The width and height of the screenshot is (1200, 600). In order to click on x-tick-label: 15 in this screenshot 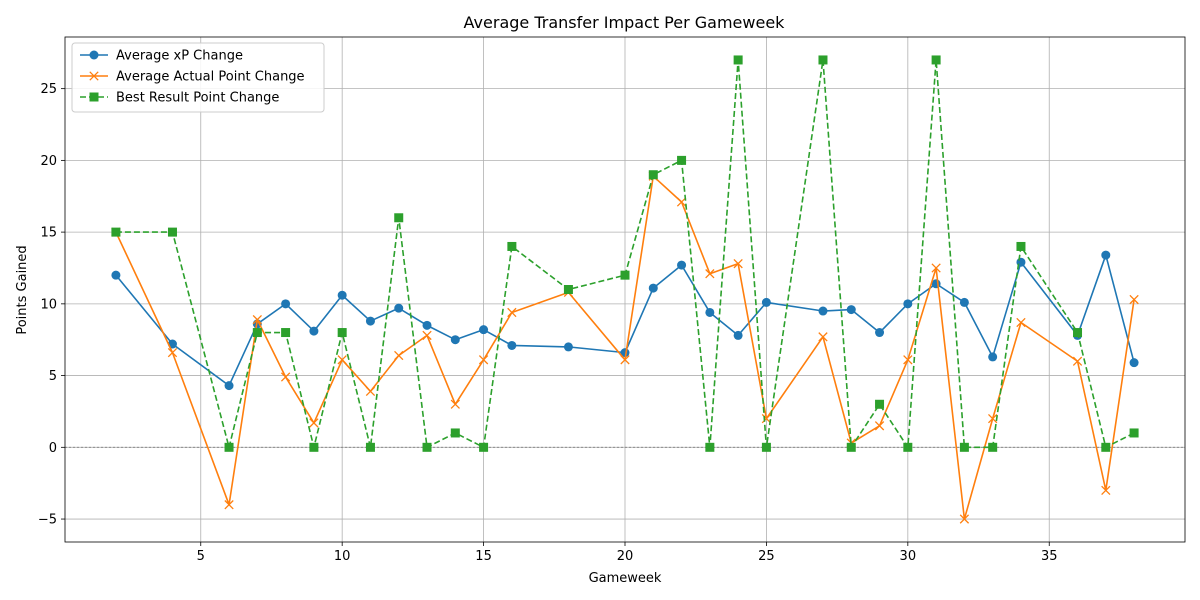, I will do `click(483, 556)`.